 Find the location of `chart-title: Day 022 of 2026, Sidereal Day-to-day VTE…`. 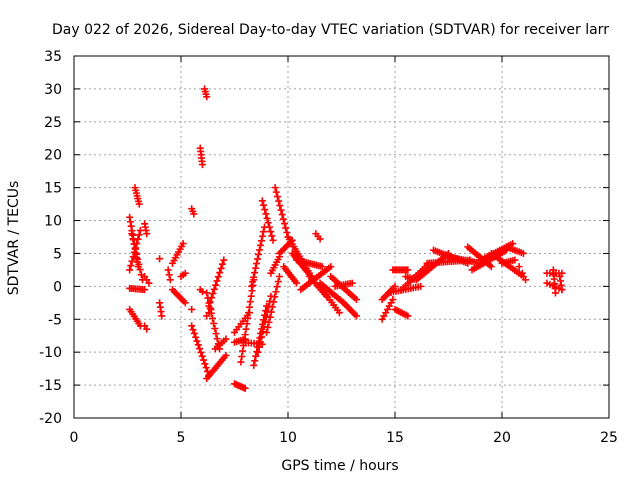

chart-title: Day 022 of 2026, Sidereal Day-to-day VTE… is located at coordinates (330, 30).